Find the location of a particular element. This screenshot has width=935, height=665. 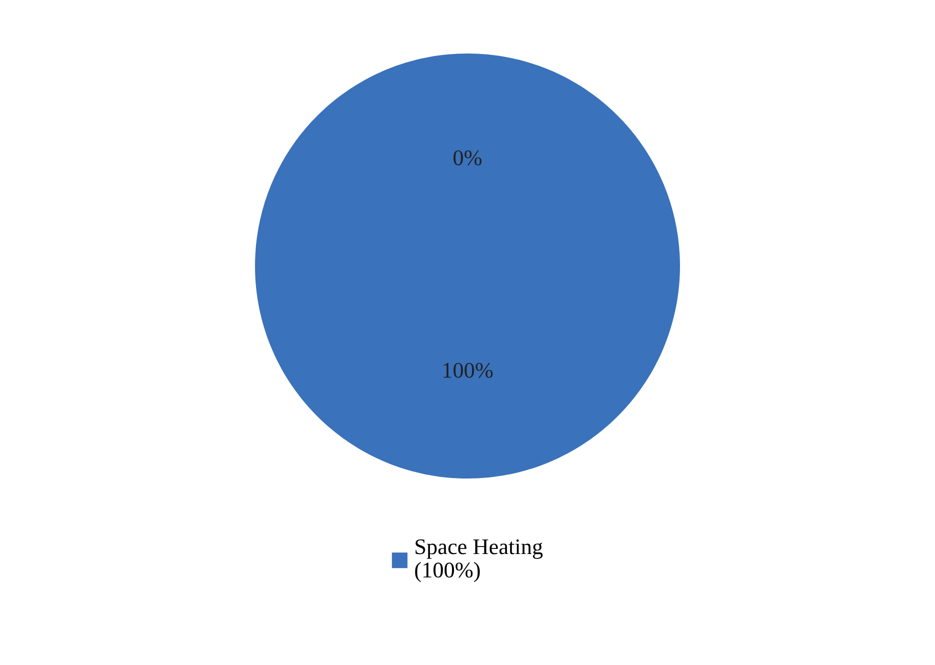

data-label: 100% is located at coordinates (468, 370).